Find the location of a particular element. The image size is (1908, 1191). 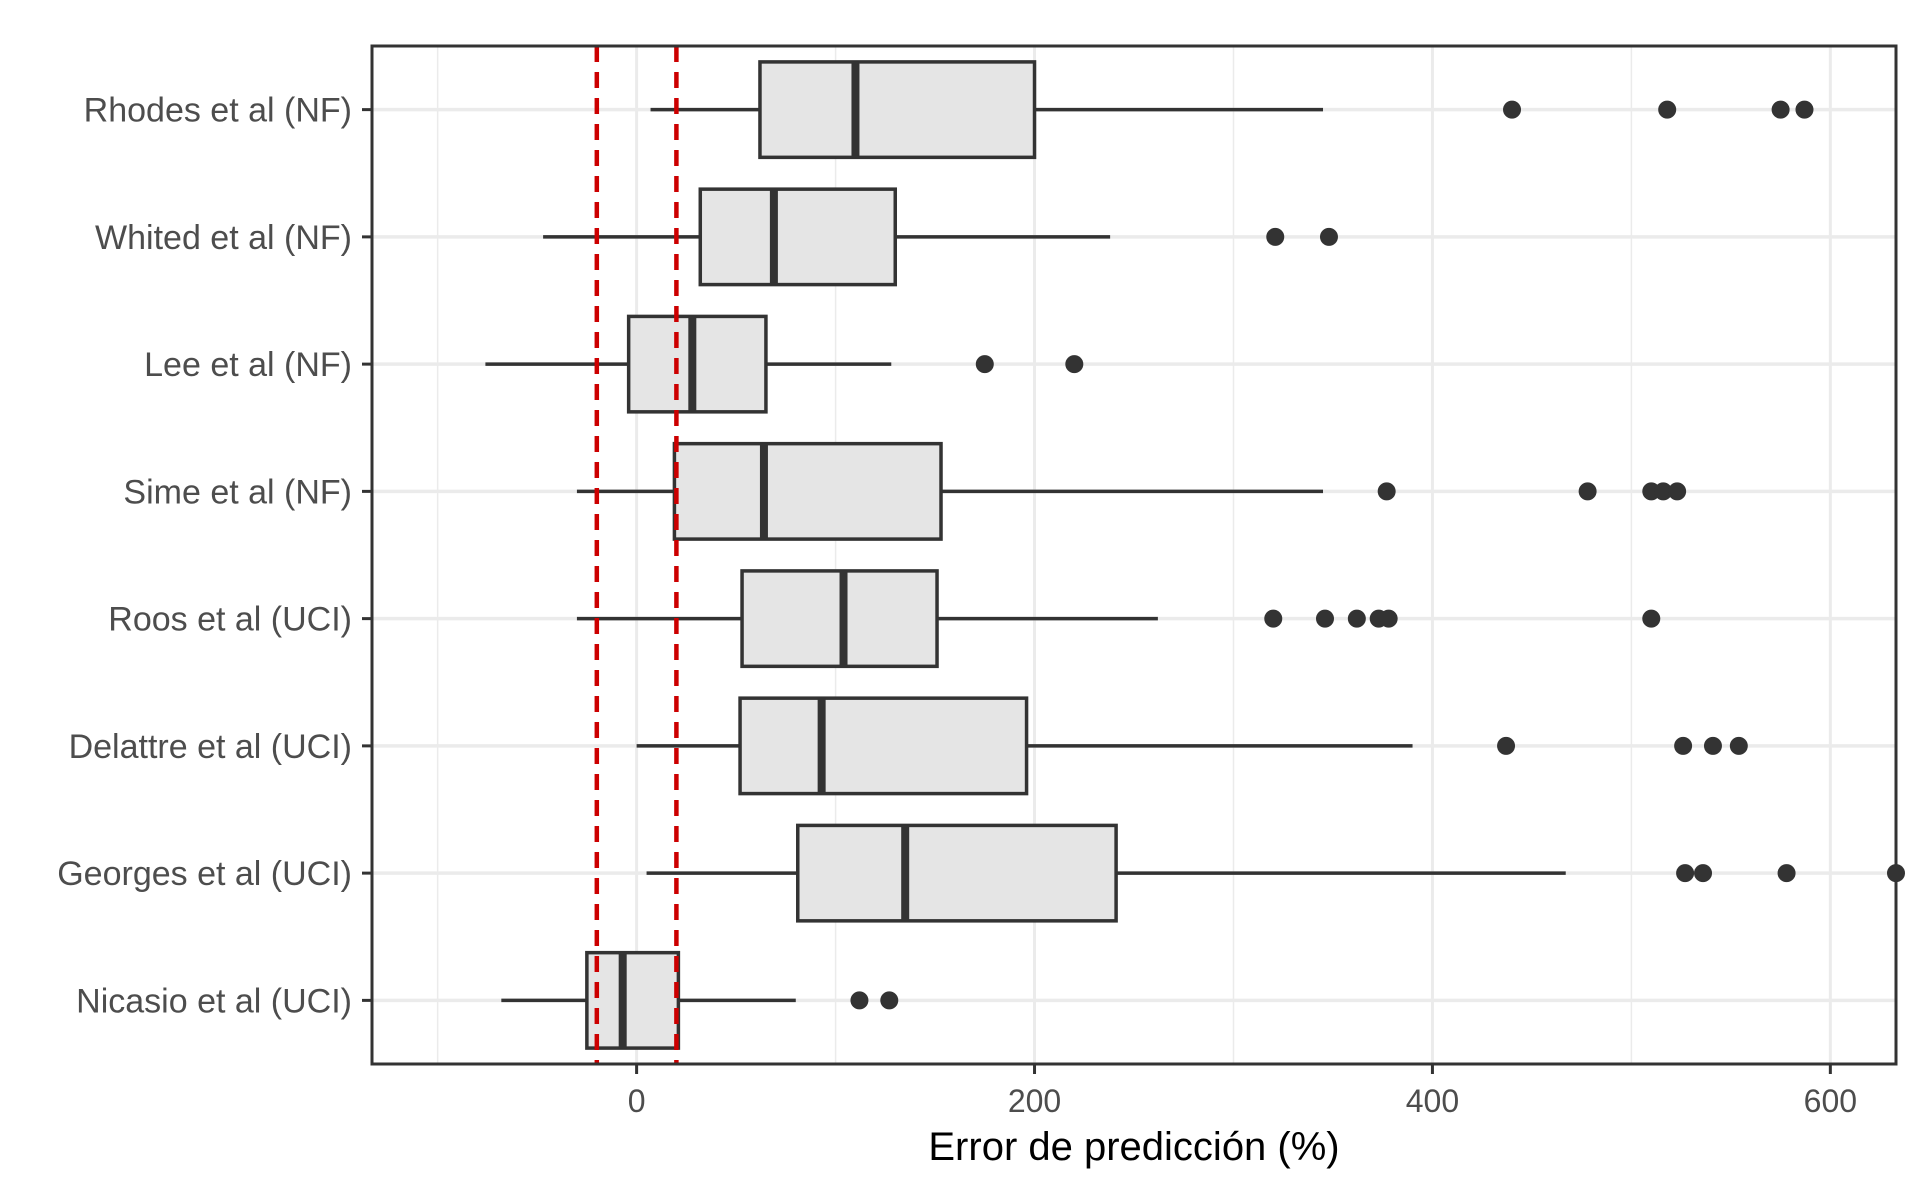

x-tick-label: 400 is located at coordinates (1432, 1101).